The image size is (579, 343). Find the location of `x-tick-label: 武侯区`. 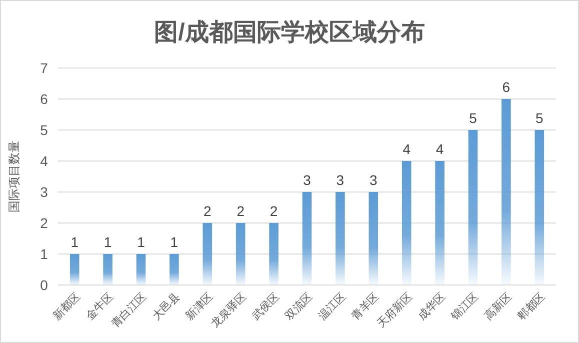

x-tick-label: 武侯区 is located at coordinates (265, 306).